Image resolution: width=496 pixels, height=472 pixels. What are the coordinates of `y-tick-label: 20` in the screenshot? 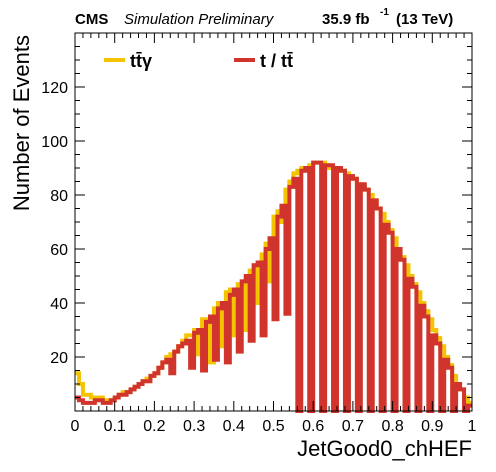 It's located at (59, 358).